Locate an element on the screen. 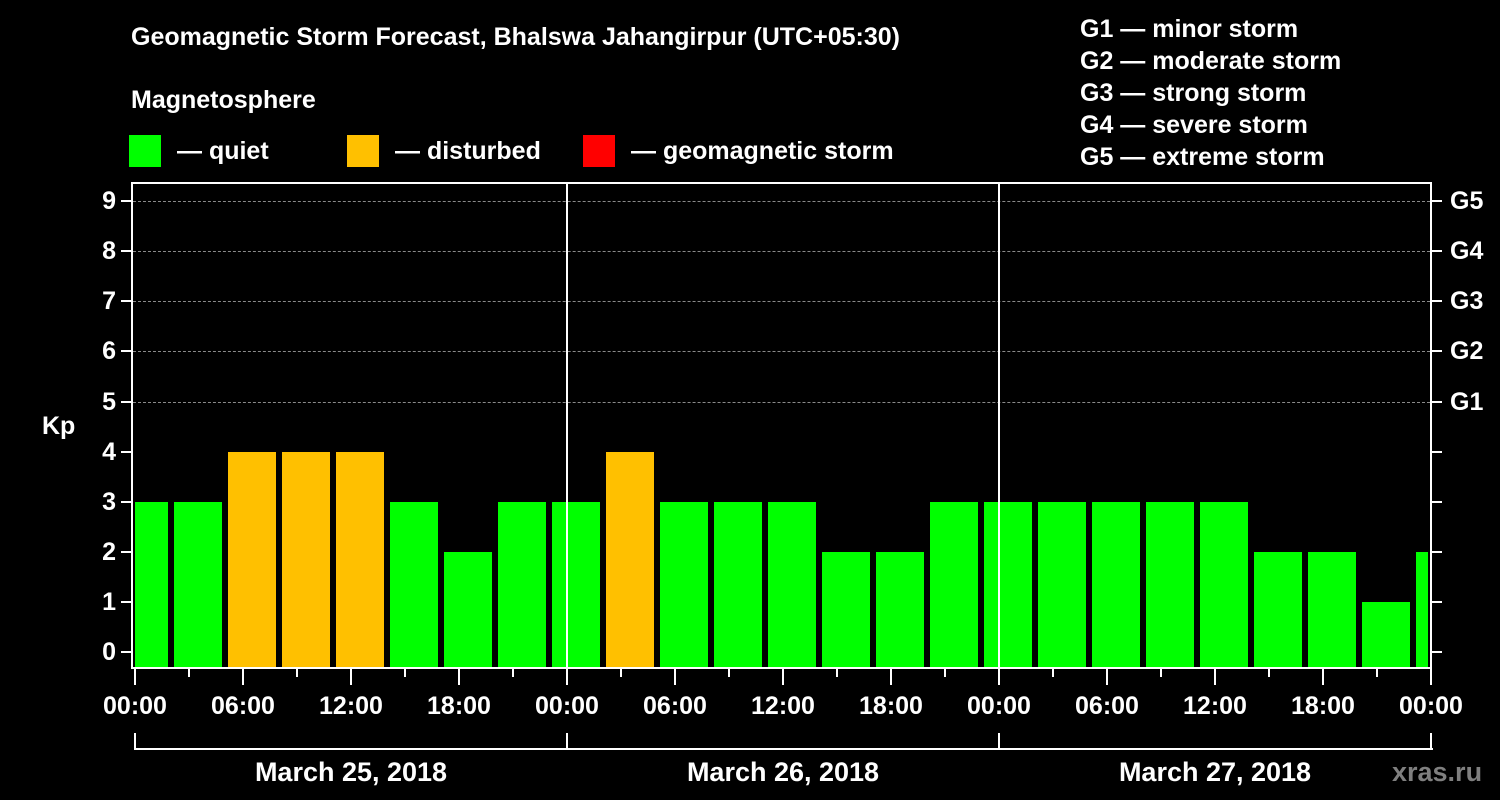  legend-label: — quiet is located at coordinates (223, 151).